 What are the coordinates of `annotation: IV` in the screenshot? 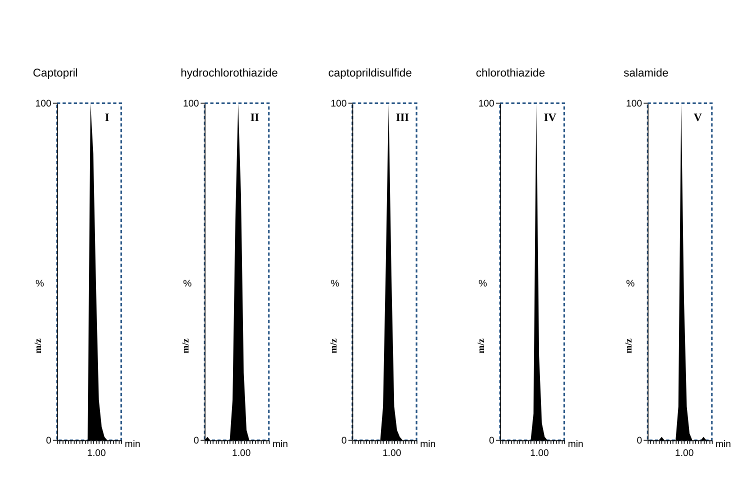 It's located at (550, 118).